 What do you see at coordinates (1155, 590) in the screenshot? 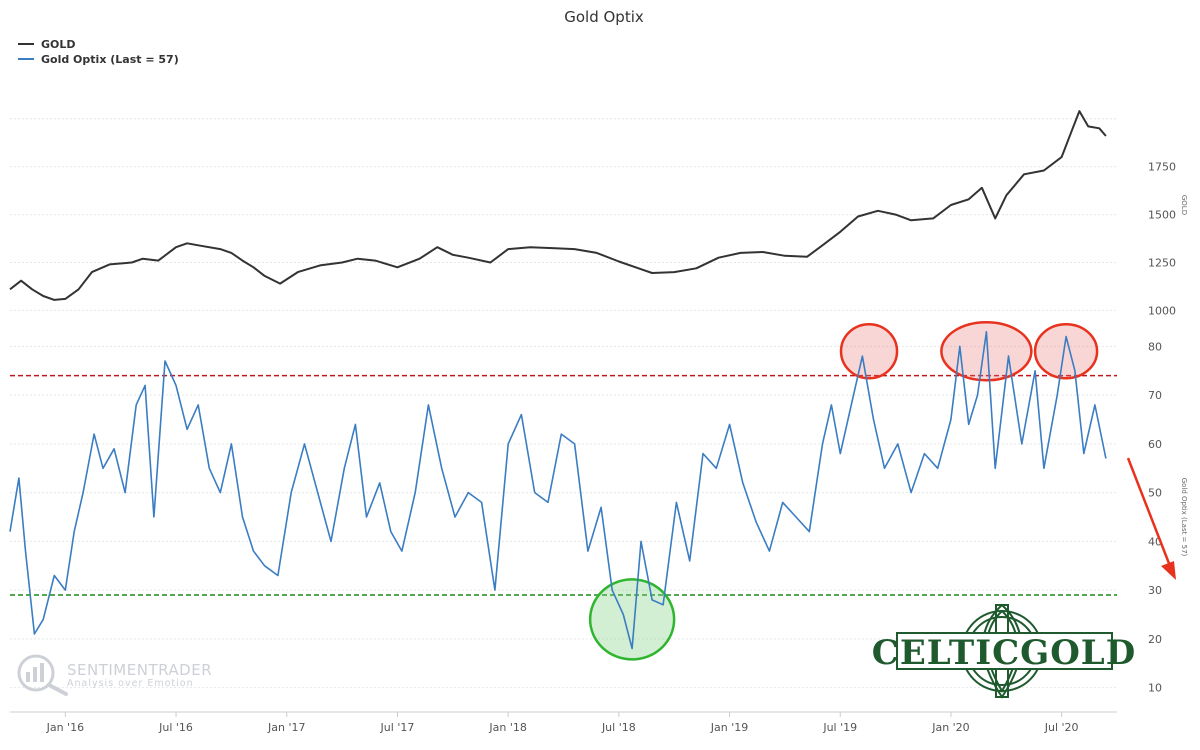
I see `y-tick-label: 30` at bounding box center [1155, 590].